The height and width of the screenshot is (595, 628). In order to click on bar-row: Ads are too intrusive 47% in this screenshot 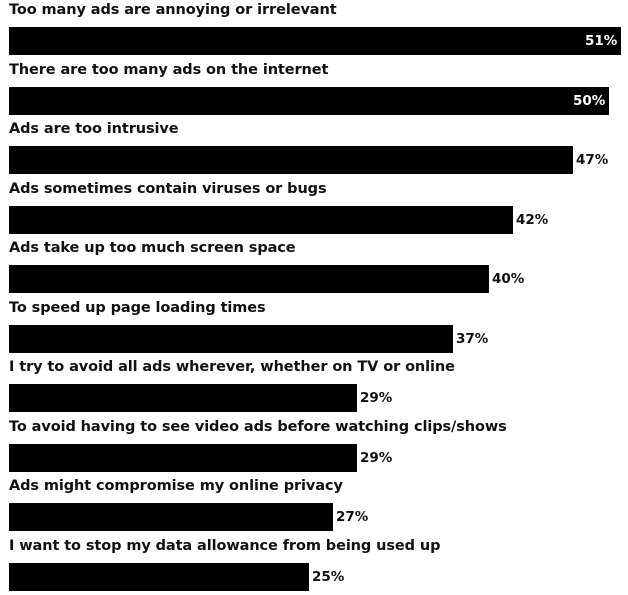, I will do `click(314, 149)`.